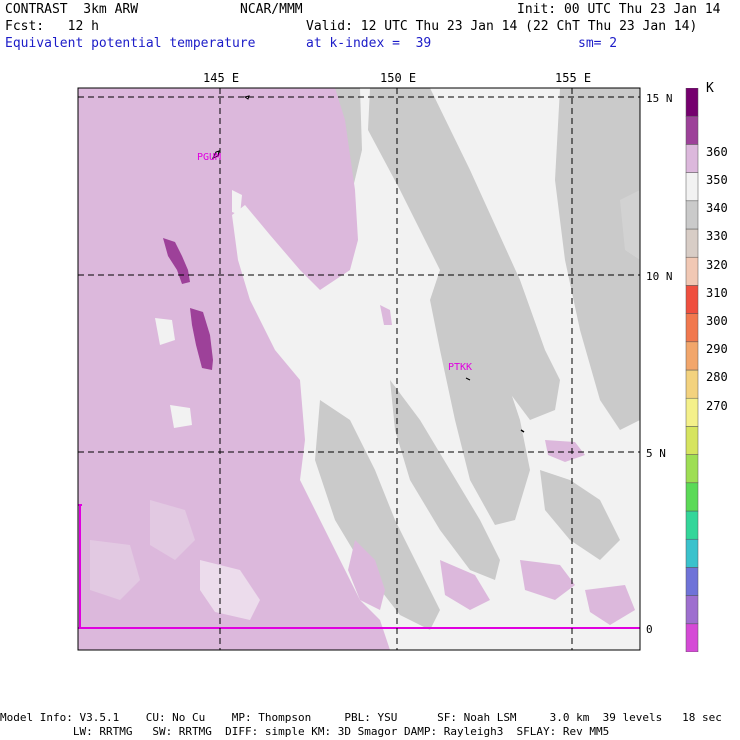  Describe the element at coordinates (717, 377) in the screenshot. I see `colorbar-tick-label: 280` at that location.